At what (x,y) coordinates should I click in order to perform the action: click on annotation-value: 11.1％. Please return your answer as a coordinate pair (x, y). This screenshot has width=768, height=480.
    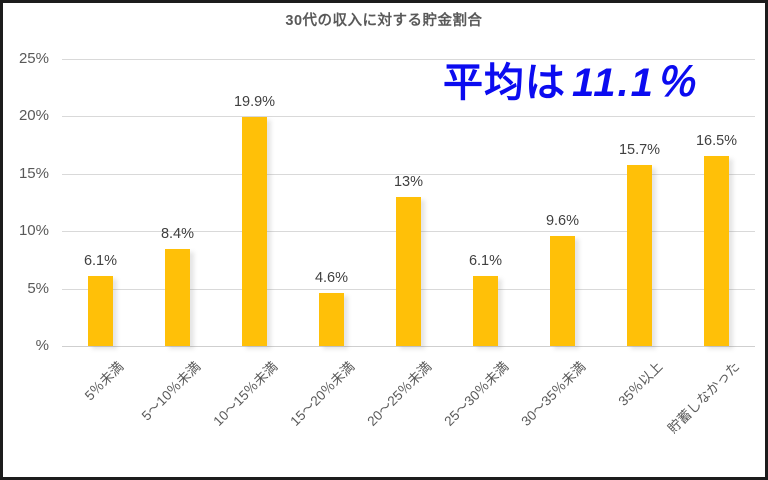
    Looking at the image, I should click on (634, 83).